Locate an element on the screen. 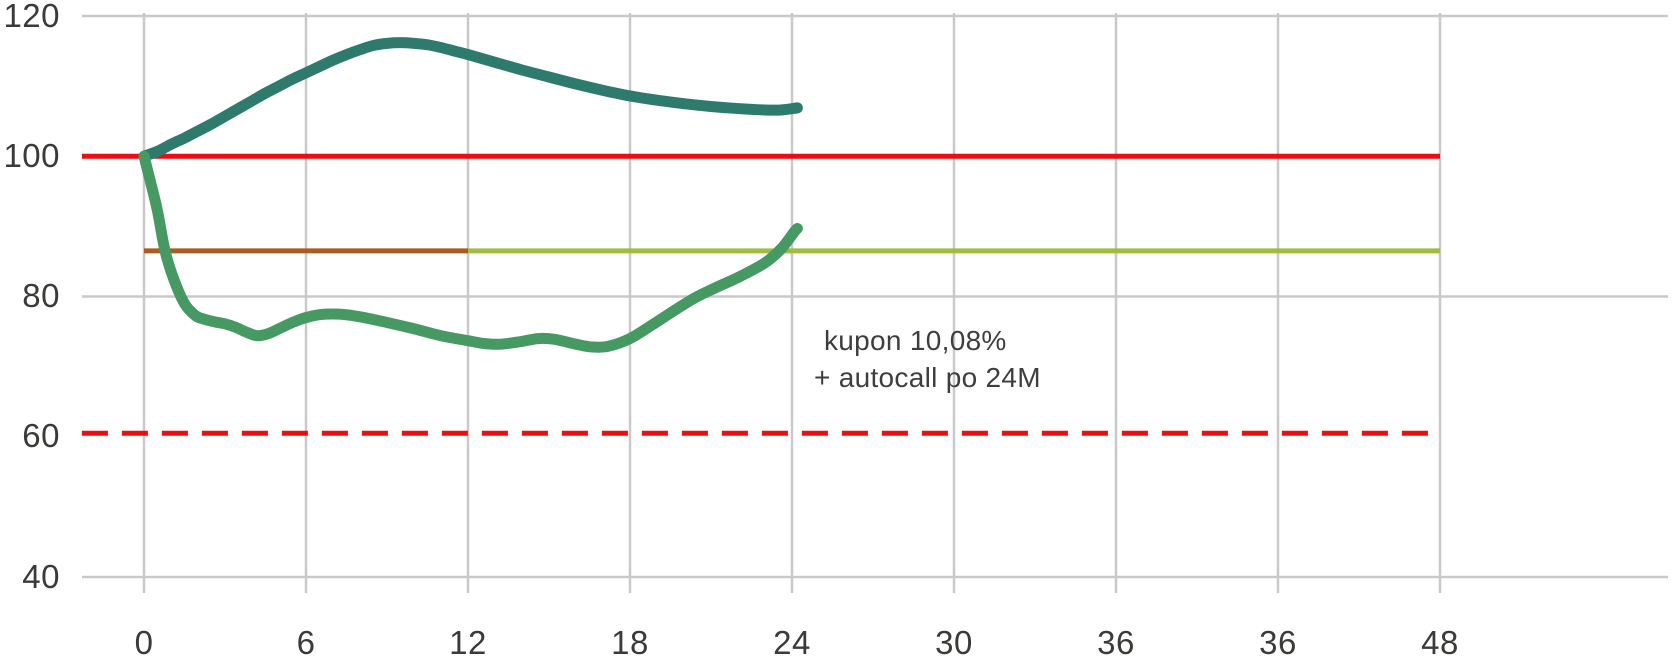  annotation: kupon 10,08% + autocall po 24M is located at coordinates (927, 359).